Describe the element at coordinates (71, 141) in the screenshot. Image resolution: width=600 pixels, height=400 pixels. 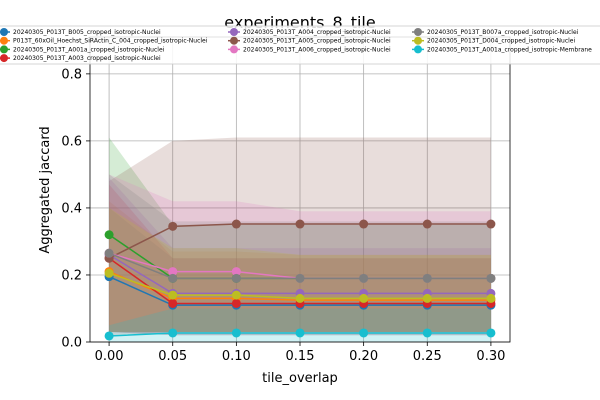
I see `y-tick-label: 0.6` at that location.